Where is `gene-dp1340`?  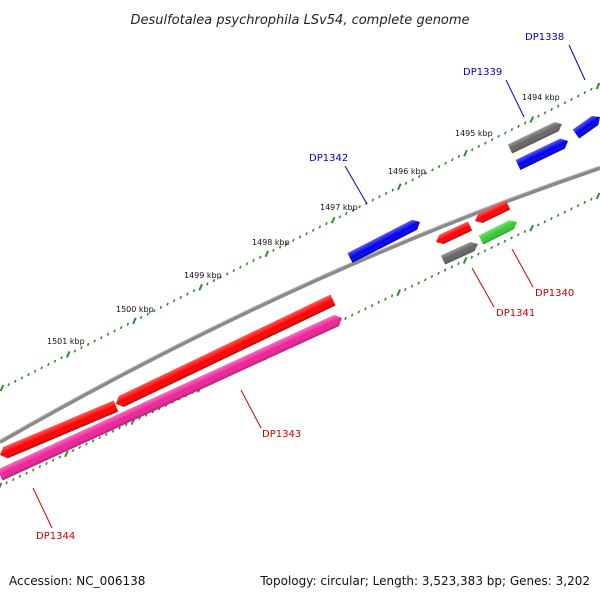
gene-dp1340 is located at coordinates (492, 213).